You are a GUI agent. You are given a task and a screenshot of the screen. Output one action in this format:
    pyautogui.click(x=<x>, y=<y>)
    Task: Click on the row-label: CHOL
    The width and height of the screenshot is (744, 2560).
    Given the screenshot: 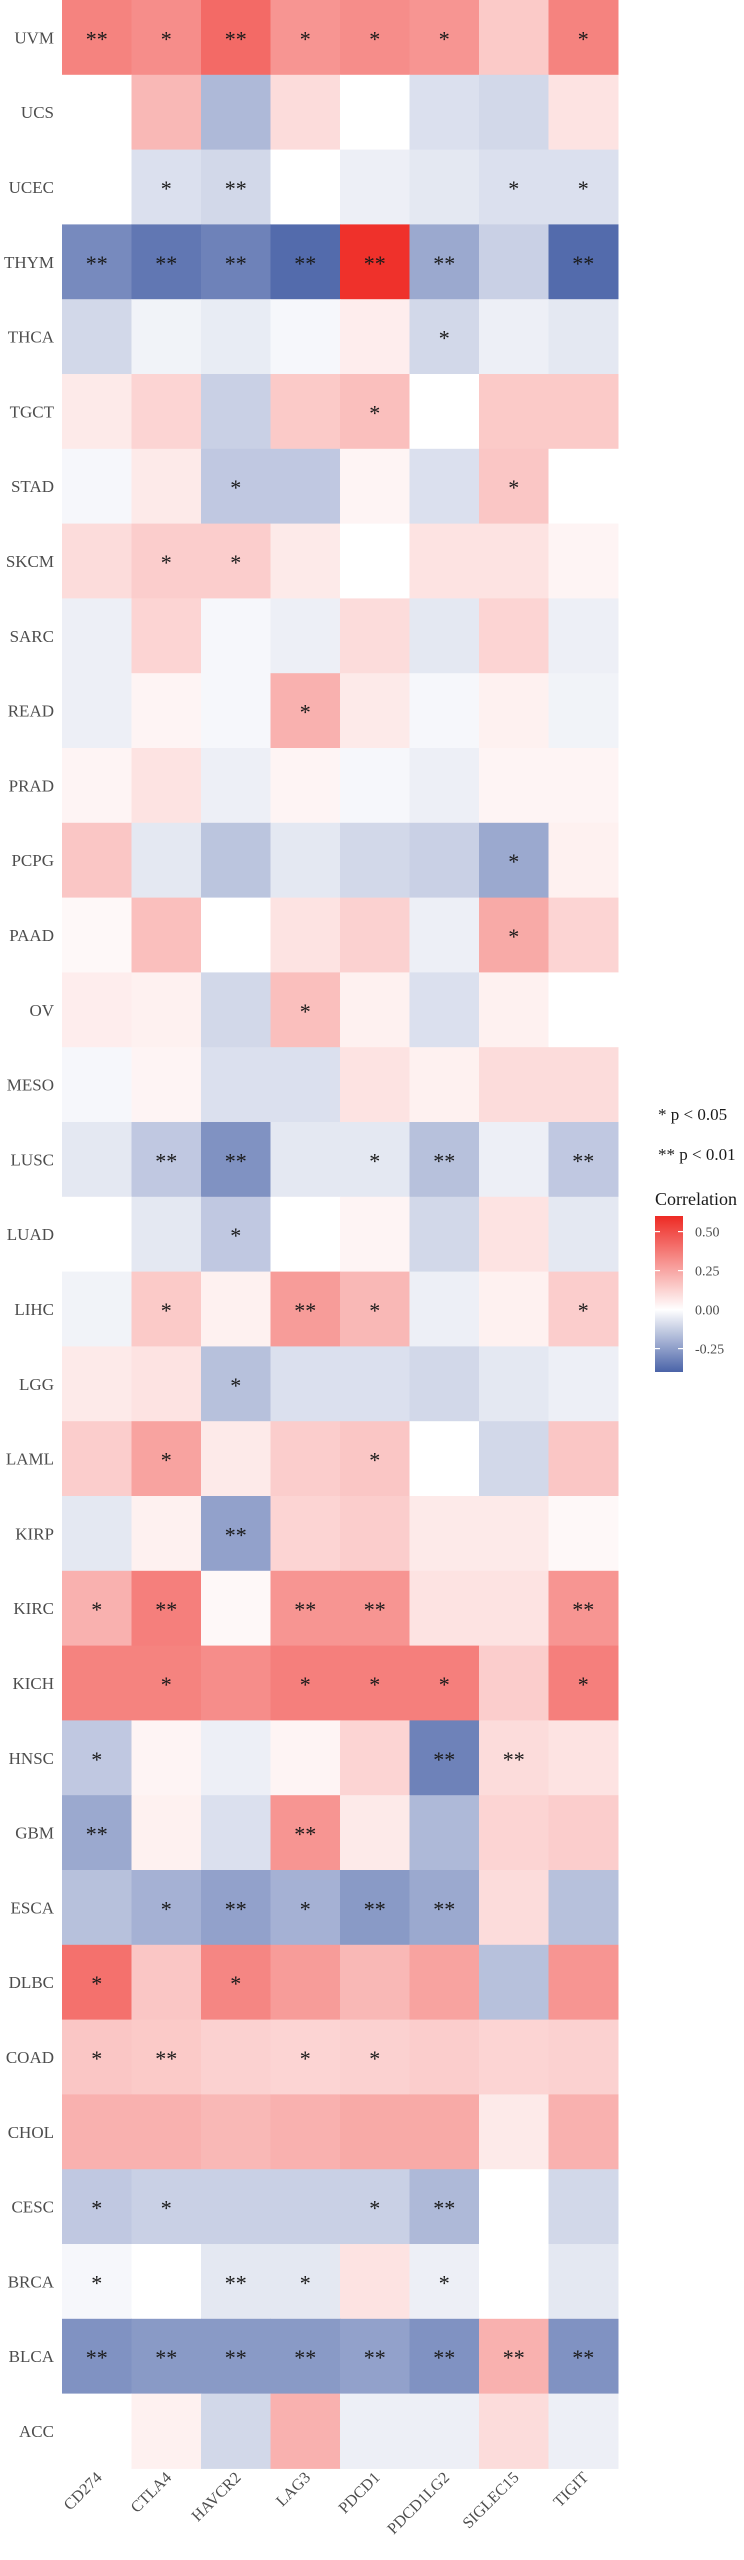 What is the action you would take?
    pyautogui.click(x=31, y=2132)
    